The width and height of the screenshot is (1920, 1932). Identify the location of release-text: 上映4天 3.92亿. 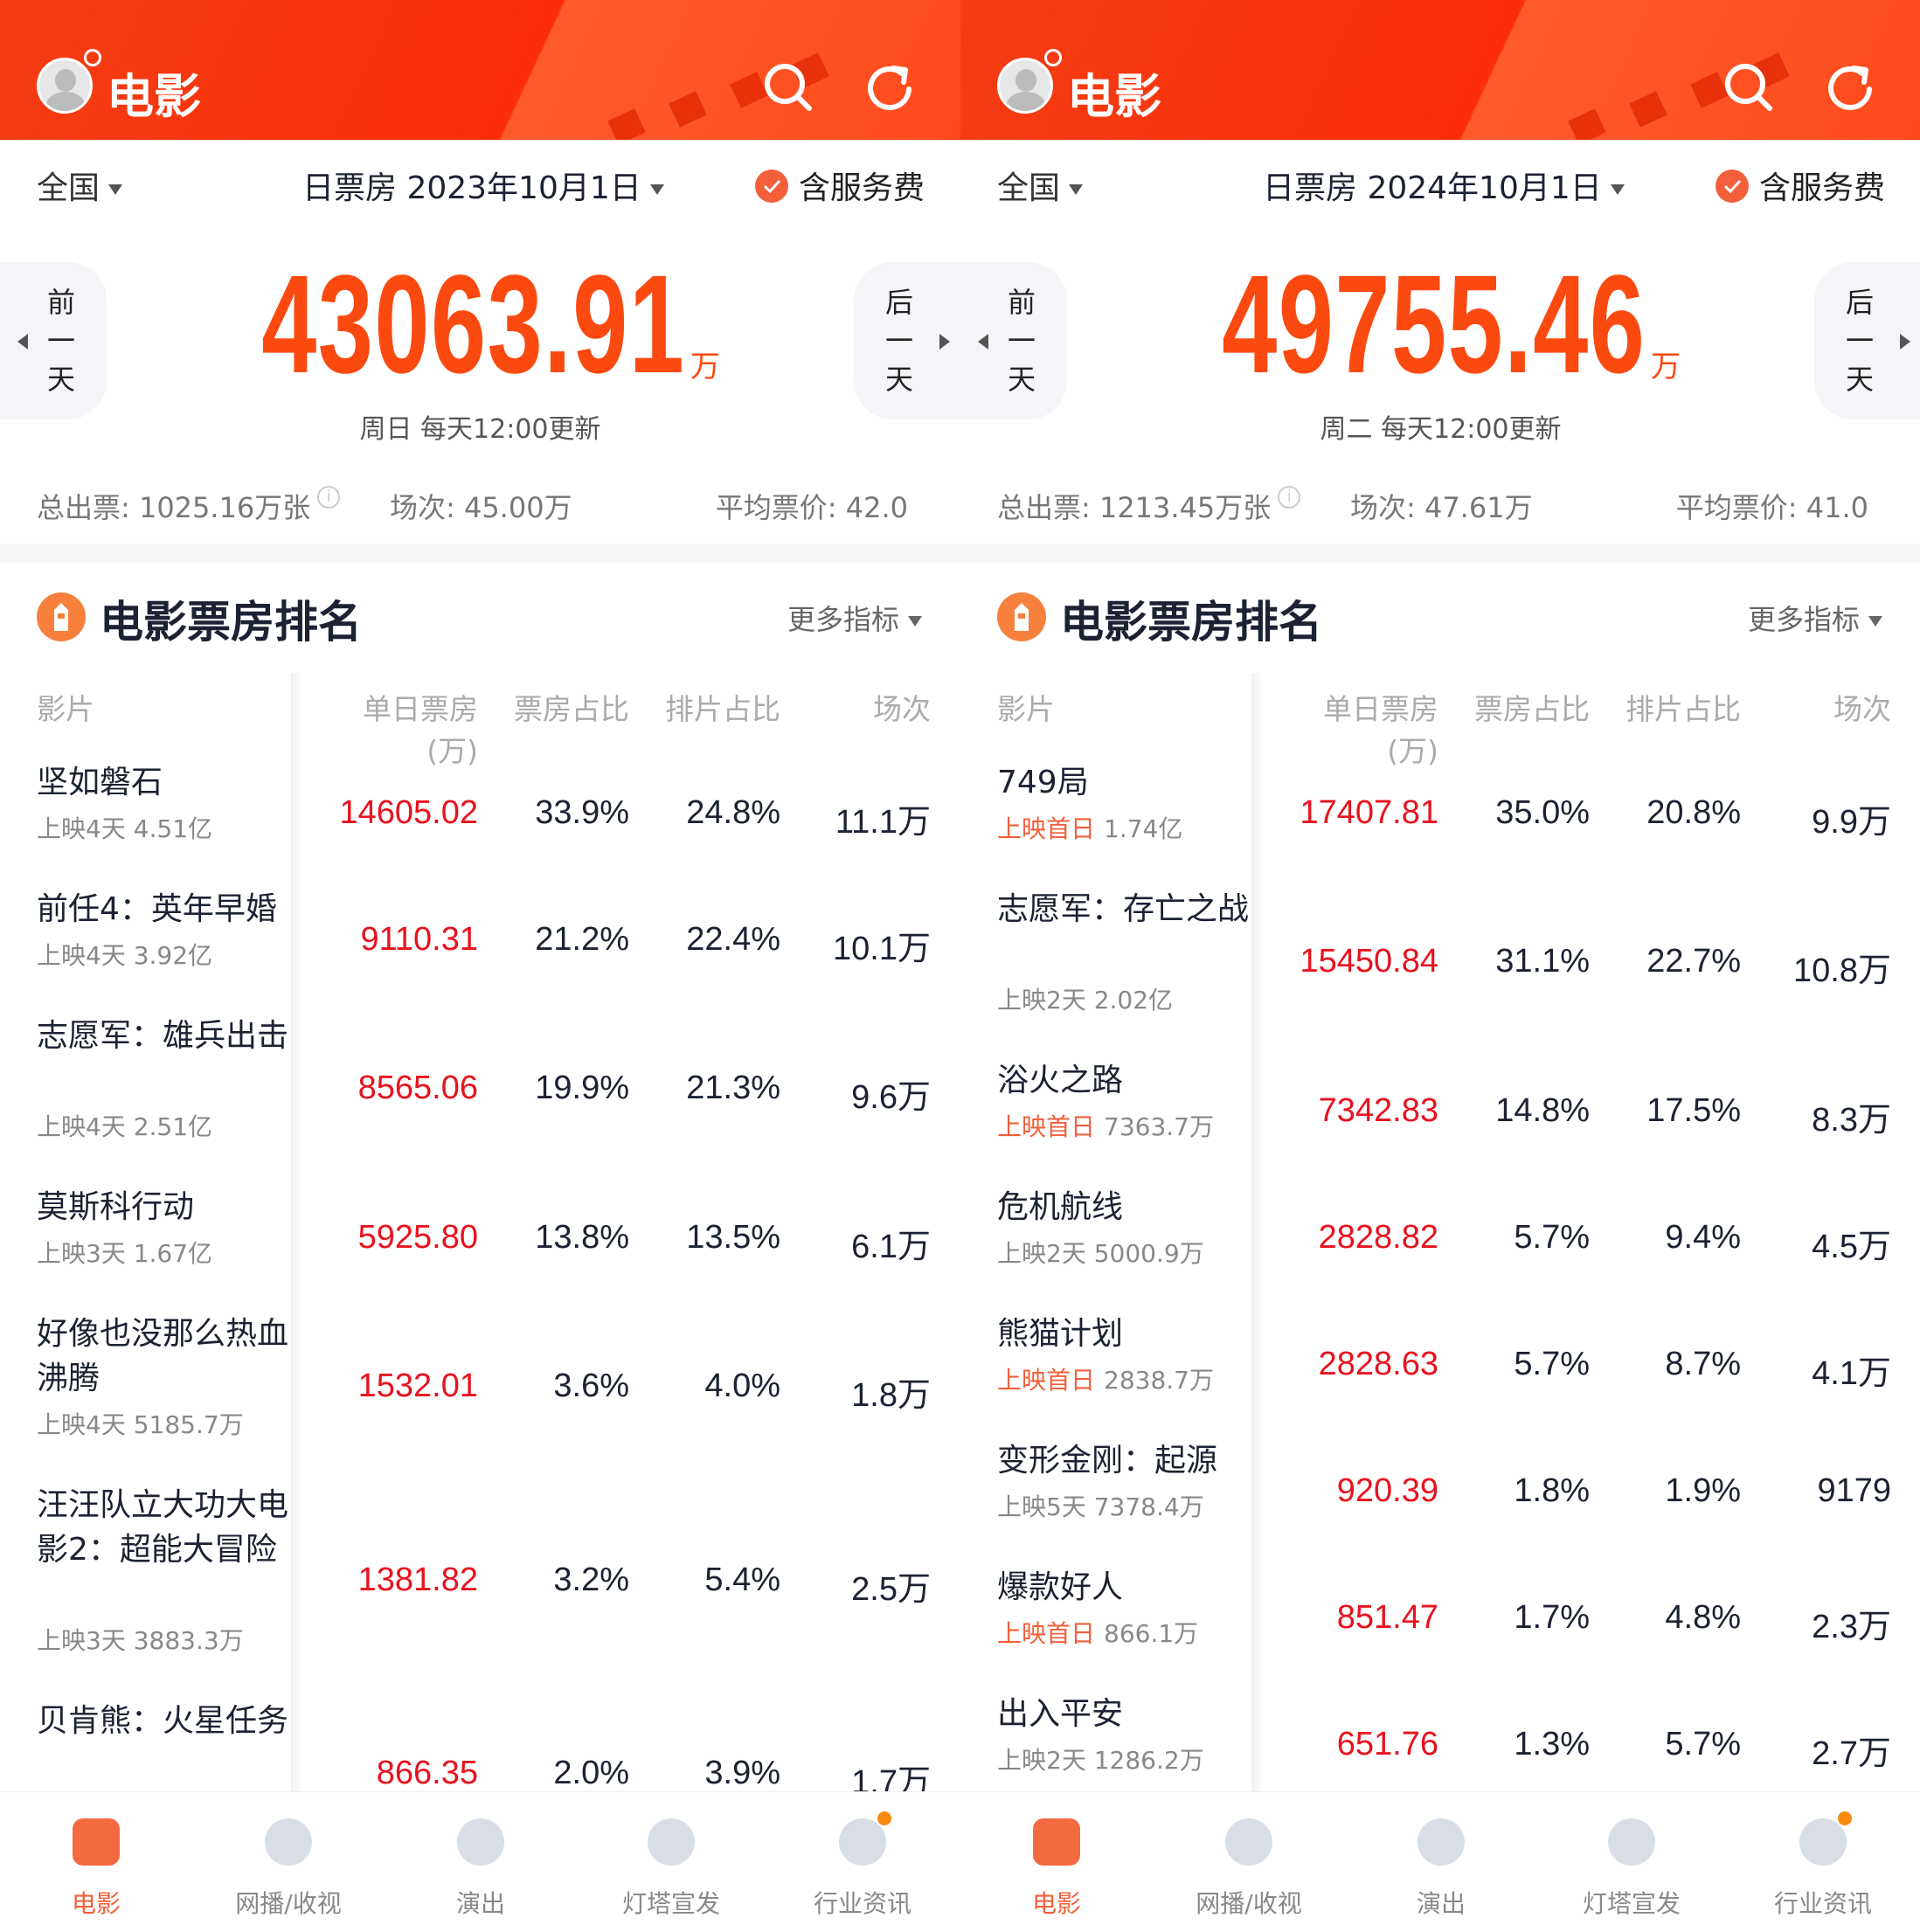
(125, 955).